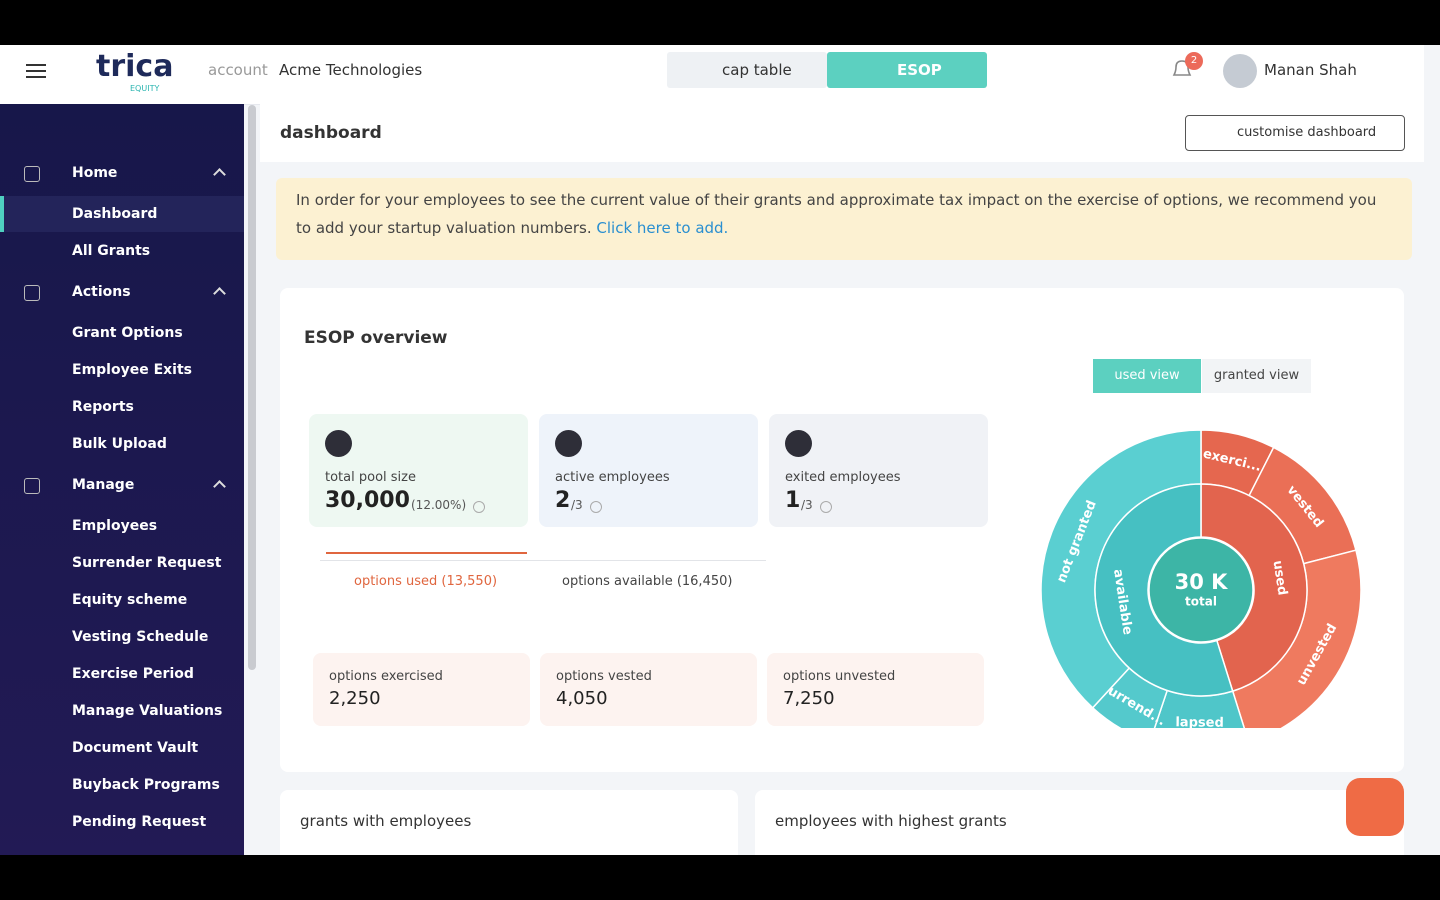 Image resolution: width=1440 pixels, height=900 pixels. I want to click on section-header: Manage, so click(122, 485).